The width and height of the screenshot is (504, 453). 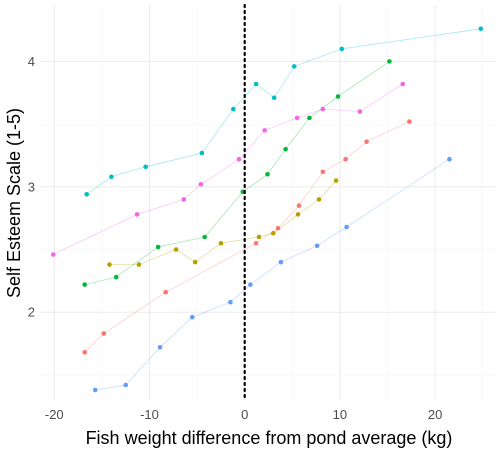 I want to click on x-tick-label: 0, so click(x=244, y=414).